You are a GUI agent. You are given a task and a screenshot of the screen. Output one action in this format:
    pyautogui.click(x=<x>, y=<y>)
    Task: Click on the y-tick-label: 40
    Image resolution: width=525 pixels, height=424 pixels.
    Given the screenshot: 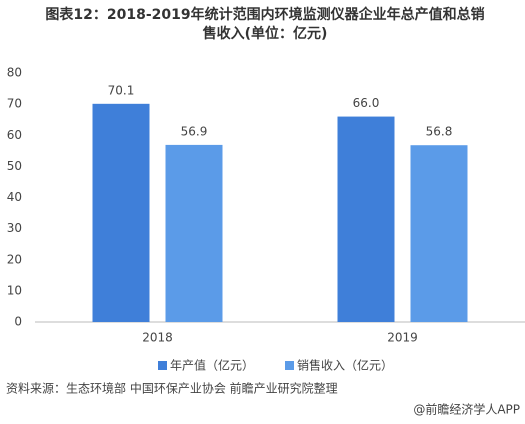 What is the action you would take?
    pyautogui.click(x=14, y=197)
    